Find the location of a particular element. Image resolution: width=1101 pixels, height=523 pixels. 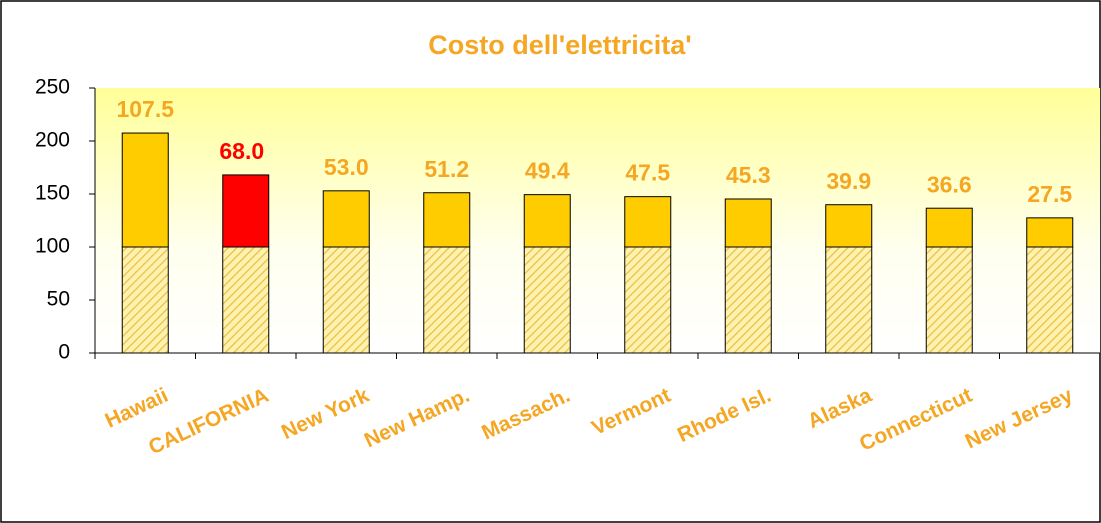

y-tick-label: 150 is located at coordinates (52, 193).